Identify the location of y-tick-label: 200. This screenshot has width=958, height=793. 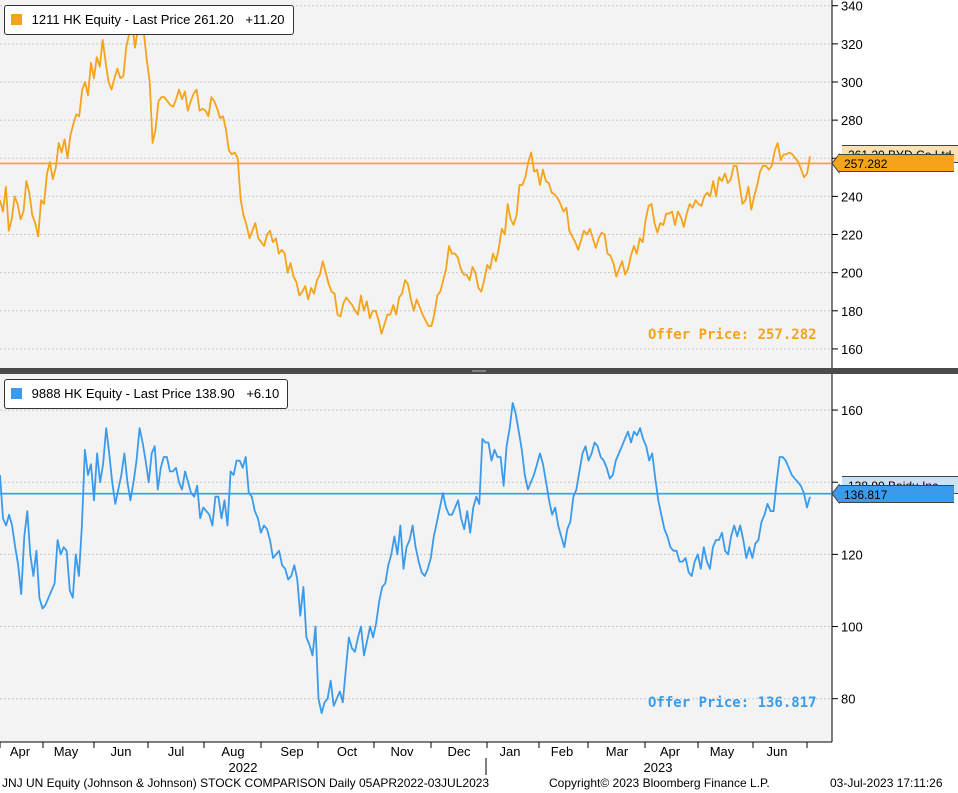
(852, 273).